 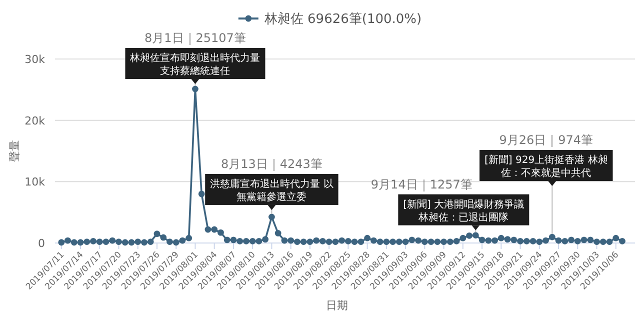 I want to click on y-tick-label: 20k, so click(x=35, y=121).